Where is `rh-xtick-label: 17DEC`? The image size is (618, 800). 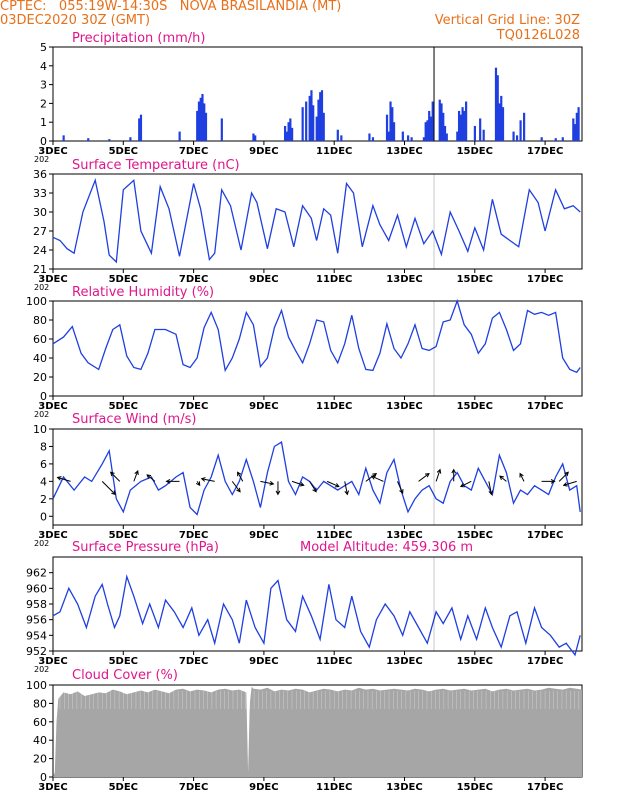 rh-xtick-label: 17DEC is located at coordinates (545, 406).